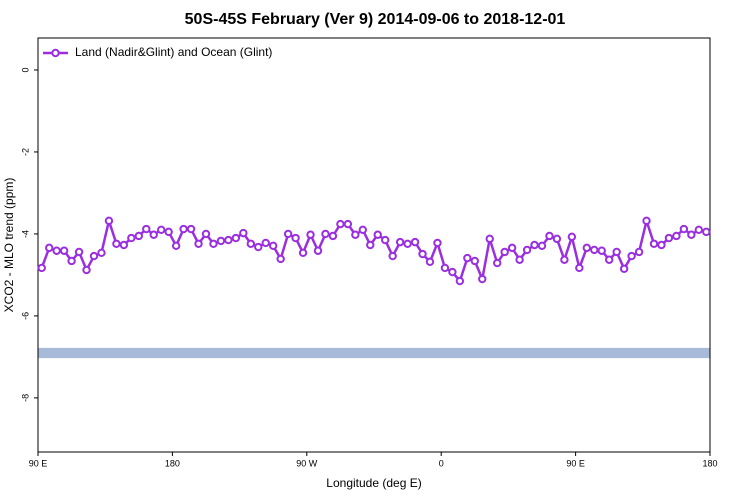 The height and width of the screenshot is (500, 750). Describe the element at coordinates (25, 316) in the screenshot. I see `y-tick-label: -6` at that location.